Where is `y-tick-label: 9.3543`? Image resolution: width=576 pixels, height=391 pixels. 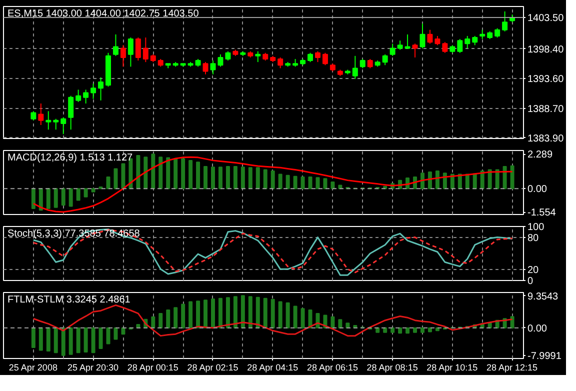
y-tick-label: 9.3543 is located at coordinates (543, 296).